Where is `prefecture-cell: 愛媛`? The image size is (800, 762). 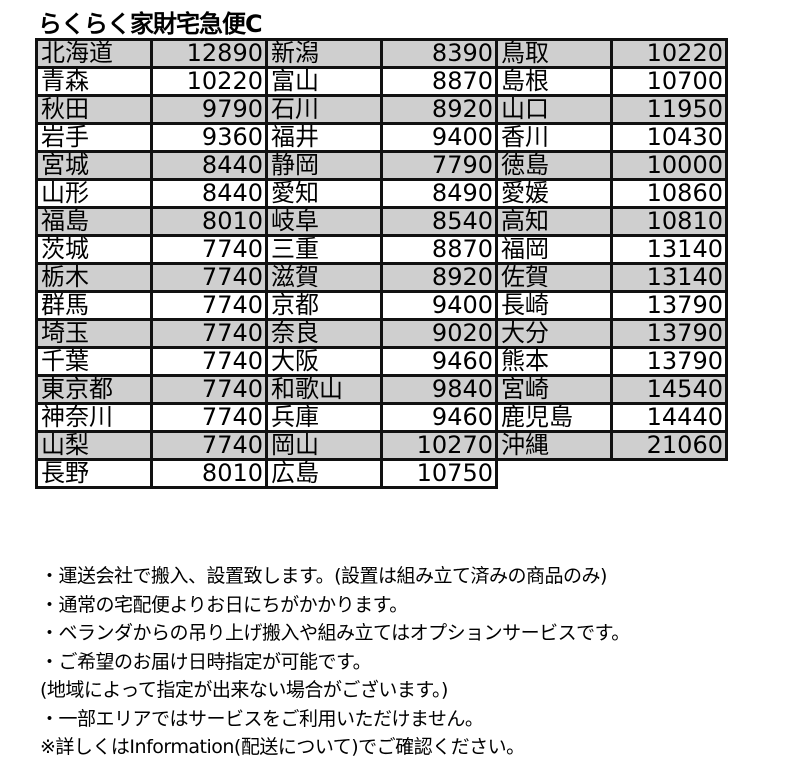 prefecture-cell: 愛媛 is located at coordinates (554, 193).